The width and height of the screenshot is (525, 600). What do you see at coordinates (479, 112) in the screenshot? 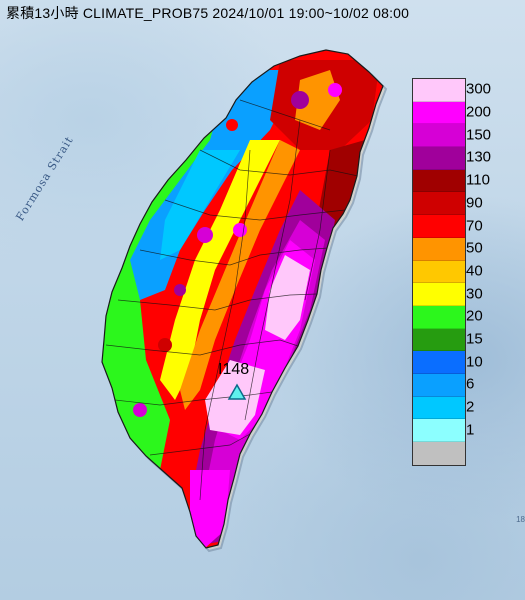
I see `legend-label: 200` at bounding box center [479, 112].